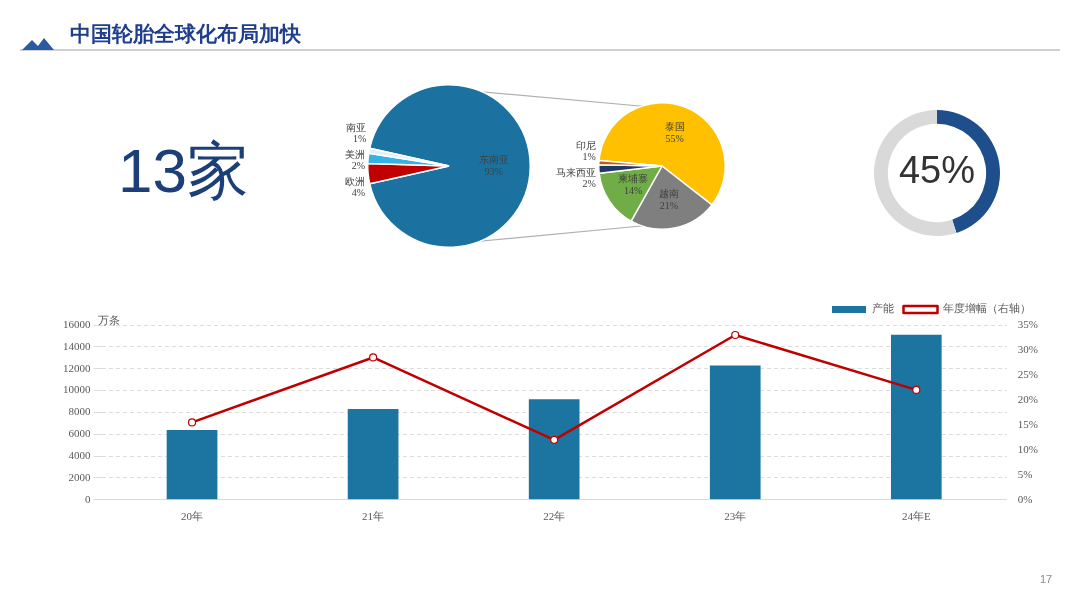 This screenshot has height=590, width=1080. Describe the element at coordinates (79, 476) in the screenshot. I see `y-tick-label: 2000` at that location.